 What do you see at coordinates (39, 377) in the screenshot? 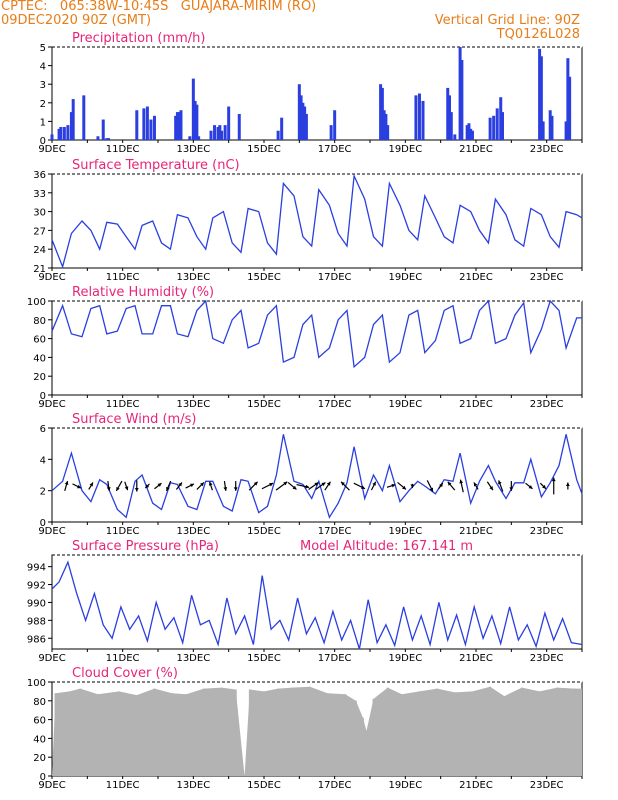
I see `y-tick-label: 20` at bounding box center [39, 377].